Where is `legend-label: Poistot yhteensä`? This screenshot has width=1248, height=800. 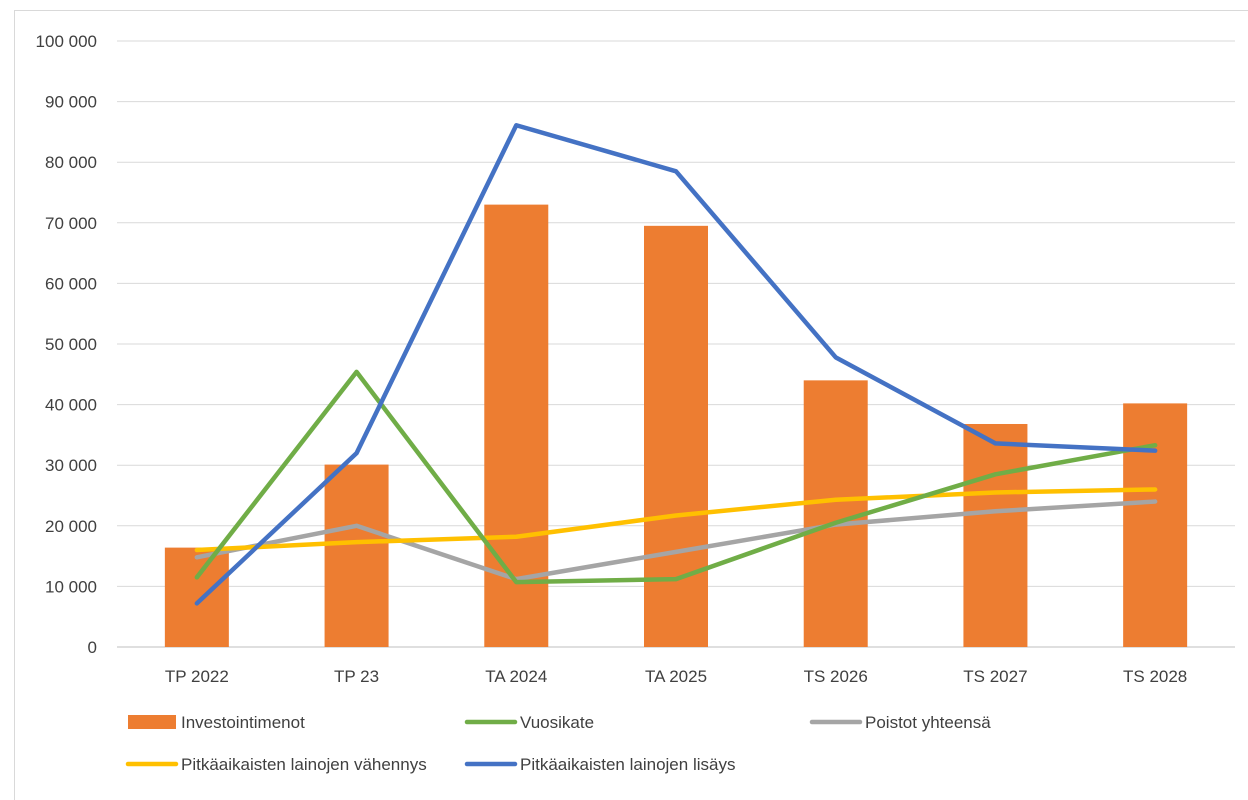 legend-label: Poistot yhteensä is located at coordinates (928, 722).